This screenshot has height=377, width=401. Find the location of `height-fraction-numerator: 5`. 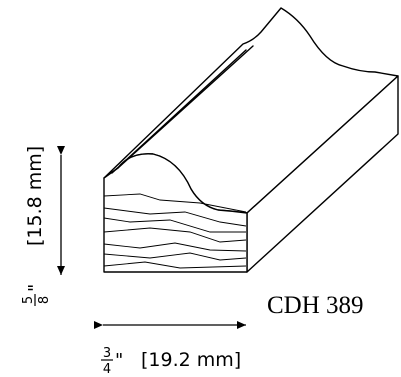

height-fraction-numerator: 5 is located at coordinates (28, 300).